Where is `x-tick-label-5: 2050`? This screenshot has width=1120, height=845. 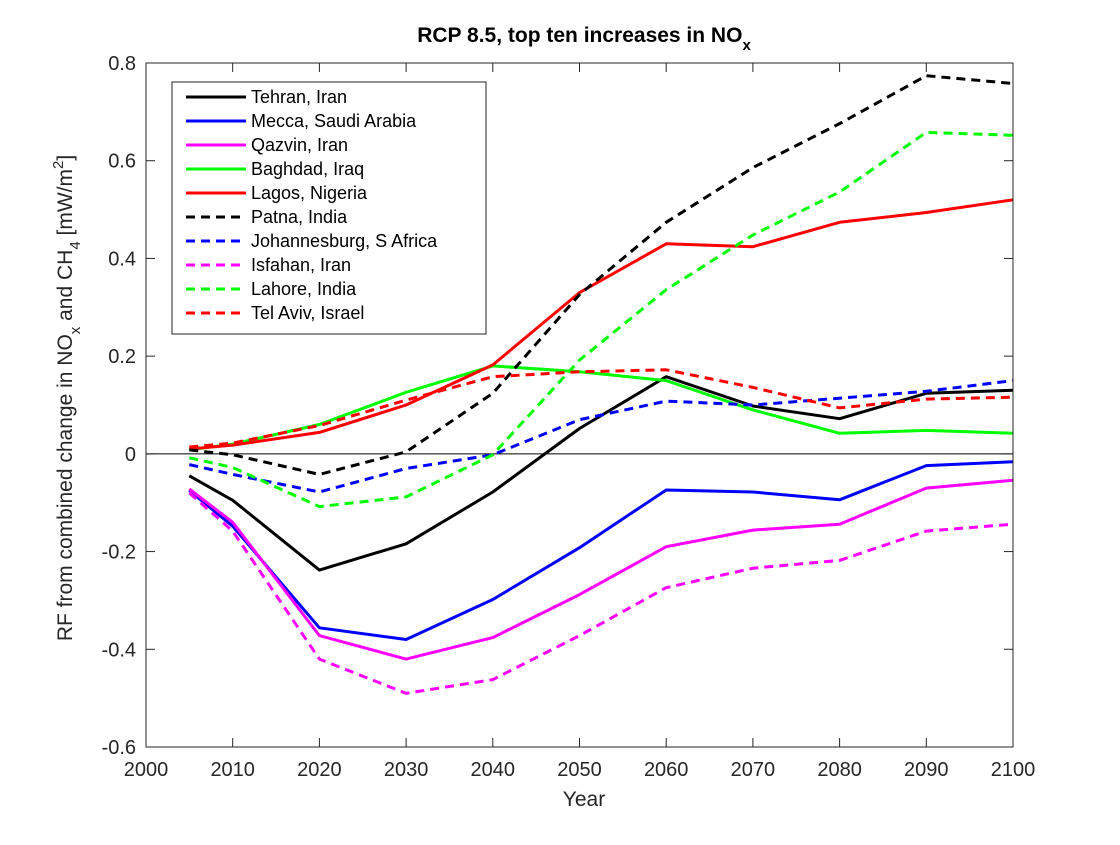 x-tick-label-5: 2050 is located at coordinates (579, 770).